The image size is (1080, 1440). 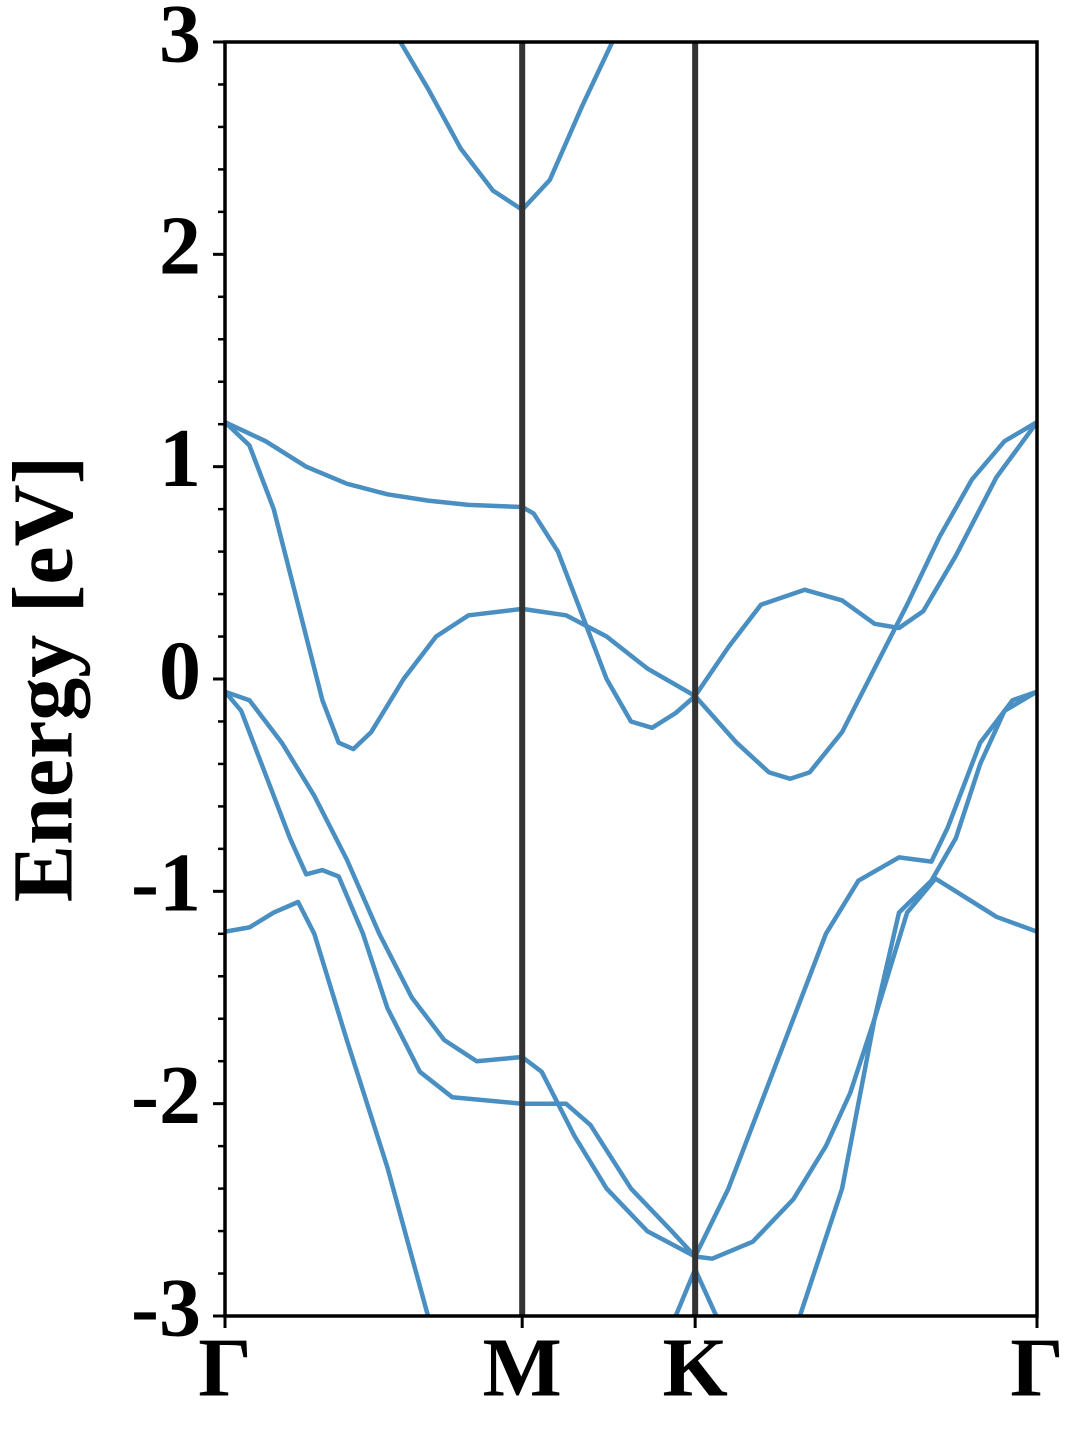 What do you see at coordinates (166, 883) in the screenshot?
I see `y-tick-label: -1` at bounding box center [166, 883].